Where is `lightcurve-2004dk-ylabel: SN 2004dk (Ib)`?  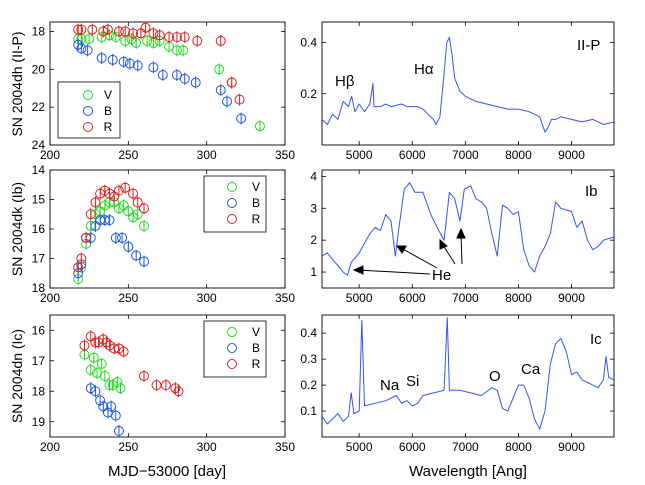
lightcurve-2004dk-ylabel: SN 2004dk (Ib) is located at coordinates (17, 229).